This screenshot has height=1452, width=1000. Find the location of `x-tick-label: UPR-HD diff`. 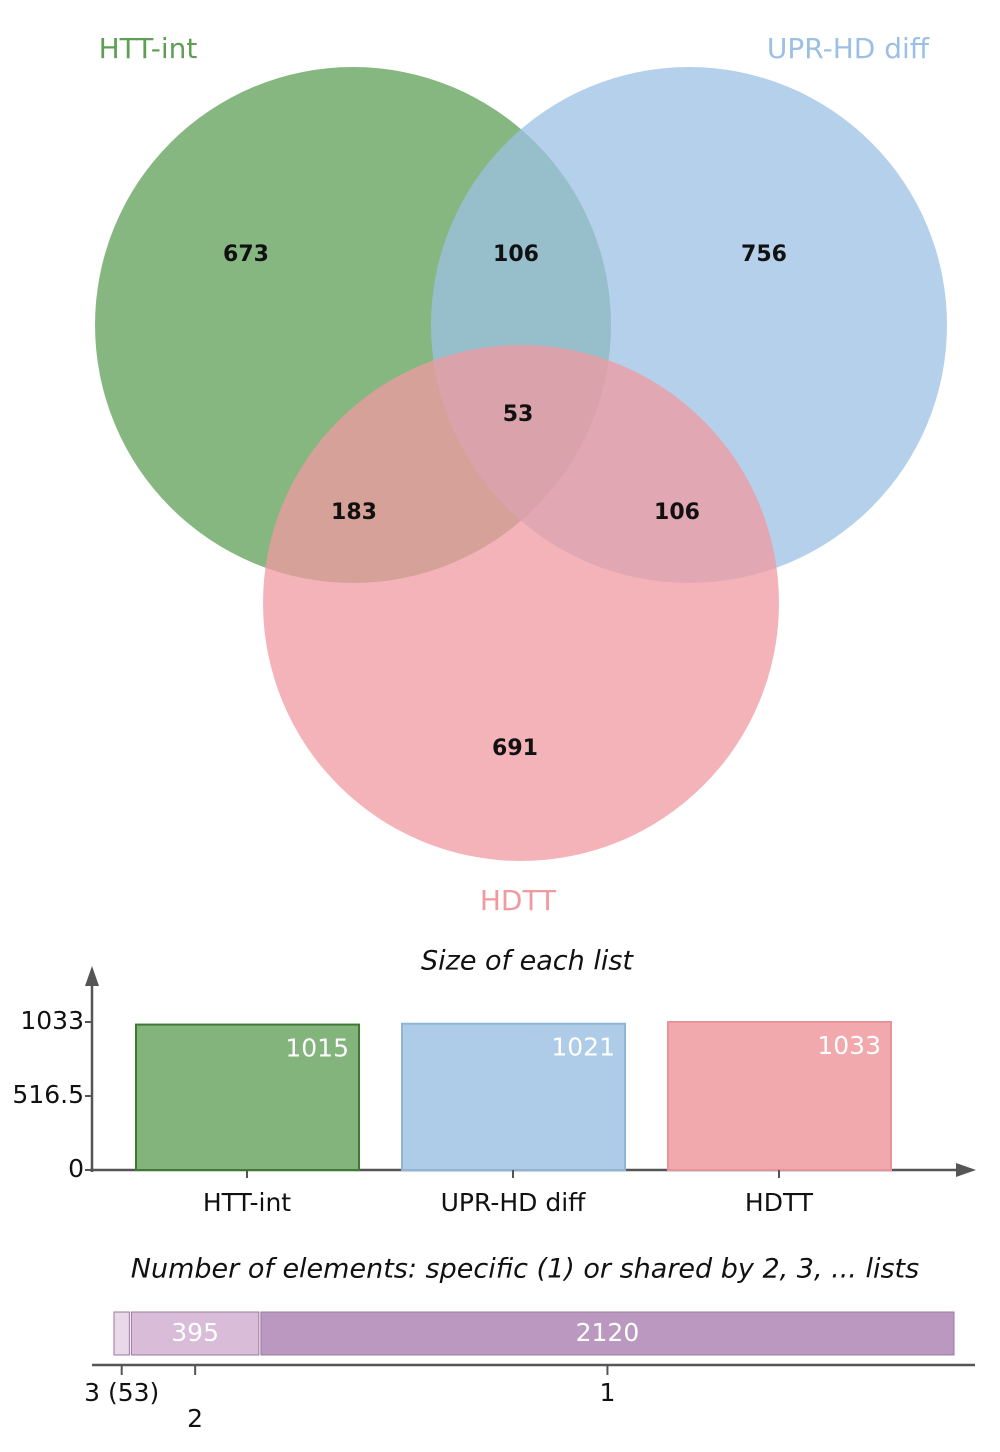

x-tick-label: UPR-HD diff is located at coordinates (514, 1202).